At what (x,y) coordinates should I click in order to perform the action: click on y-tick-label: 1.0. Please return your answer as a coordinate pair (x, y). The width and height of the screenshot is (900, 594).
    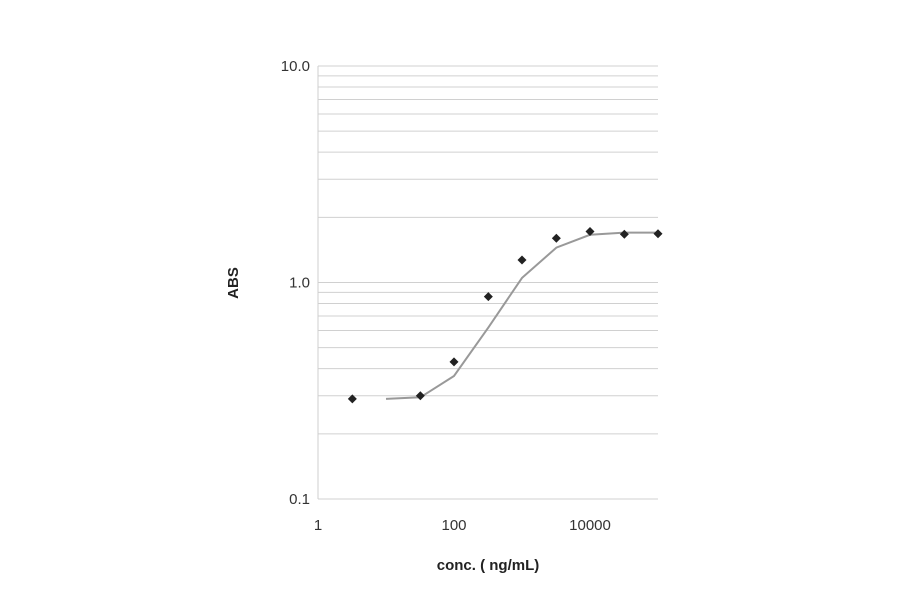
    Looking at the image, I should click on (299, 283).